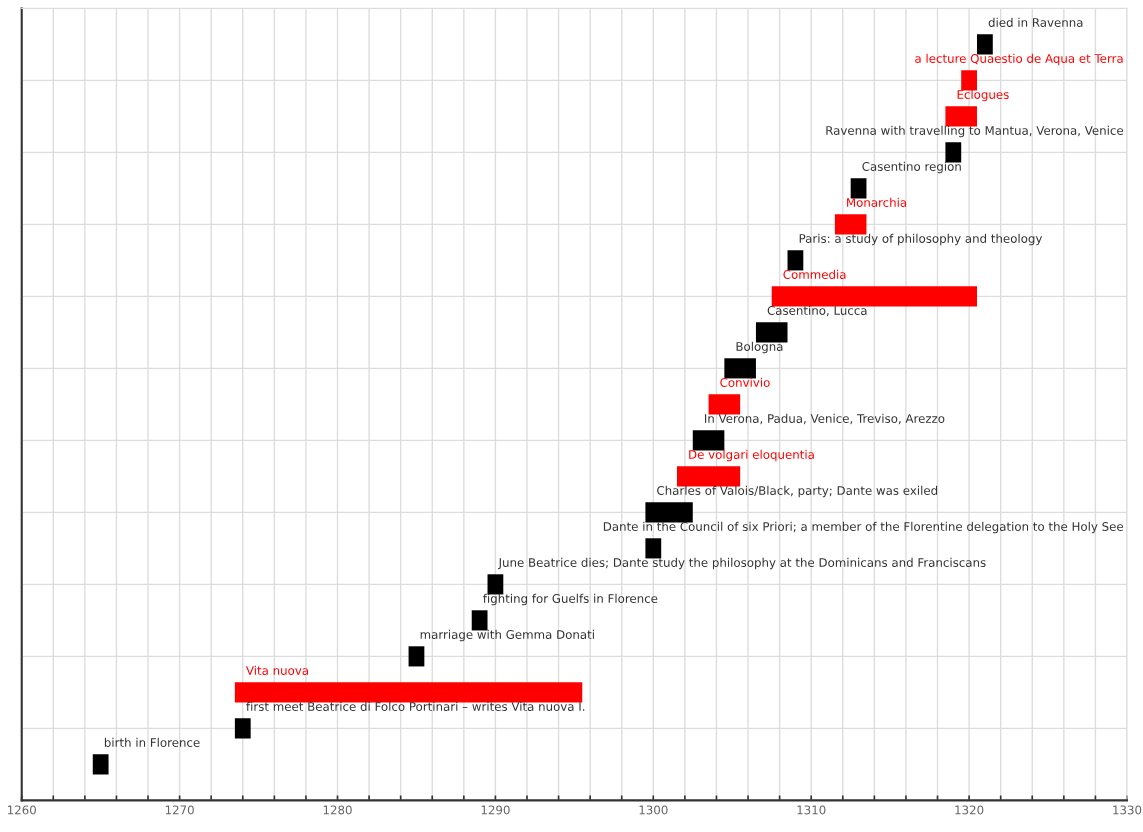 This screenshot has height=832, width=1143. Describe the element at coordinates (570, 599) in the screenshot. I see `y-tick-label: fighting for Guelfs in Florence` at that location.